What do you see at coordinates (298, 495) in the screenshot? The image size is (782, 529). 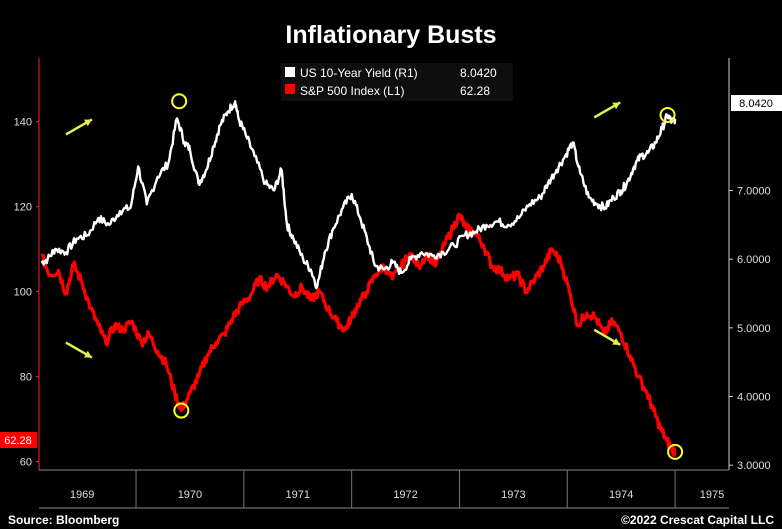 I see `x-tick-label: 1971` at bounding box center [298, 495].